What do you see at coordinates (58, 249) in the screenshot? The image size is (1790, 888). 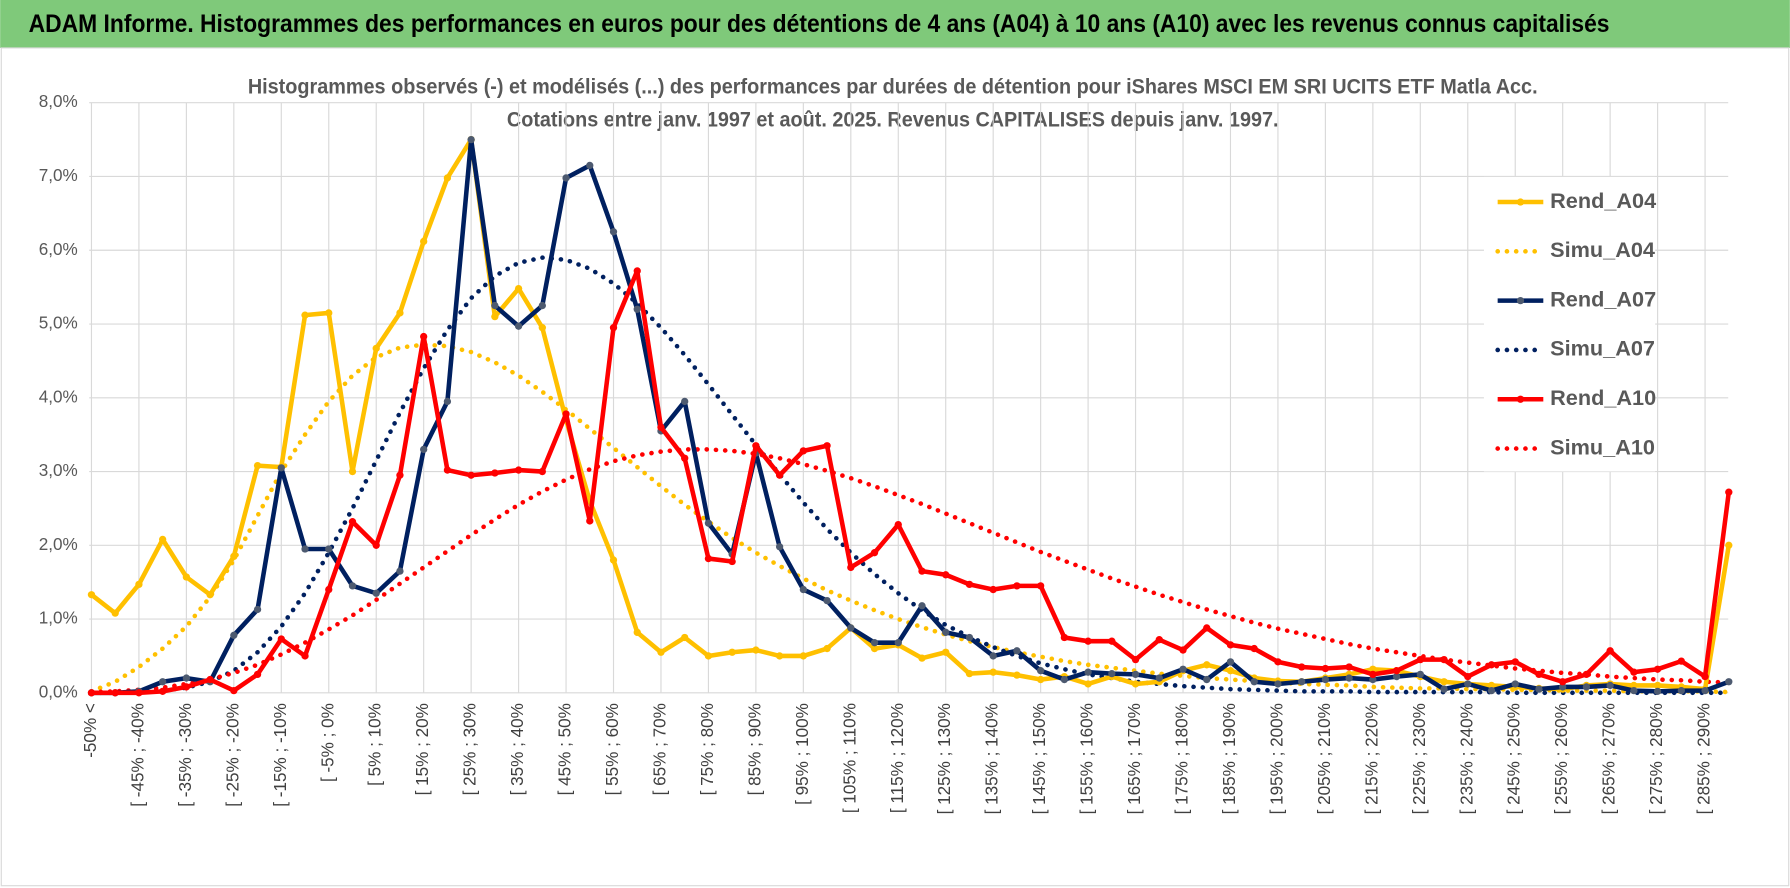 I see `y-tick-label: 6,0%` at bounding box center [58, 249].